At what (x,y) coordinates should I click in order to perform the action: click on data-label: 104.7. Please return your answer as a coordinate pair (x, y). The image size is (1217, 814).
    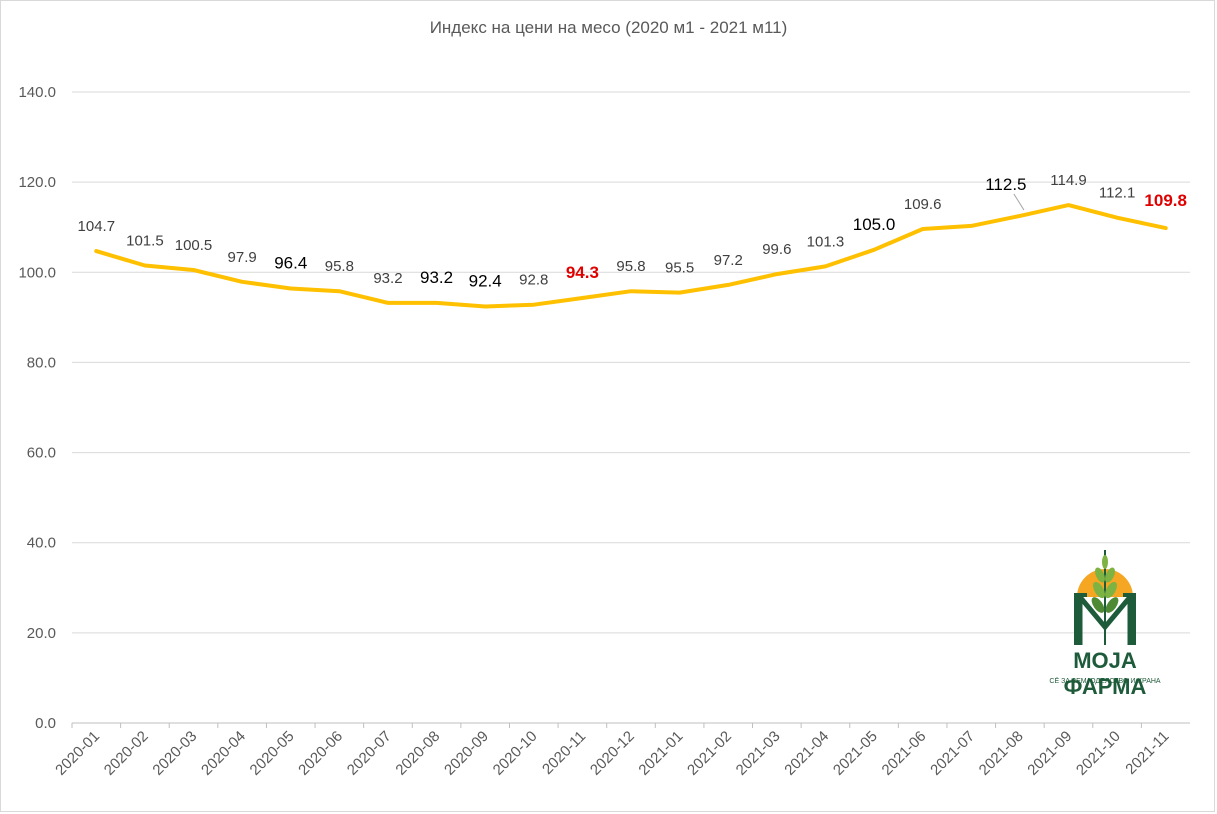
    Looking at the image, I should click on (97, 226).